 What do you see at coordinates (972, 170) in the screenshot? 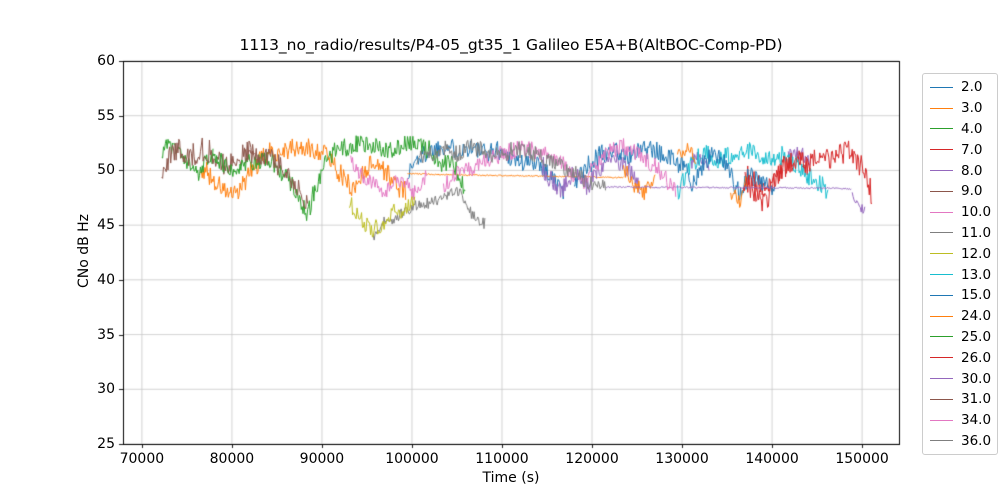
I see `legend-label: 8.0` at bounding box center [972, 170].